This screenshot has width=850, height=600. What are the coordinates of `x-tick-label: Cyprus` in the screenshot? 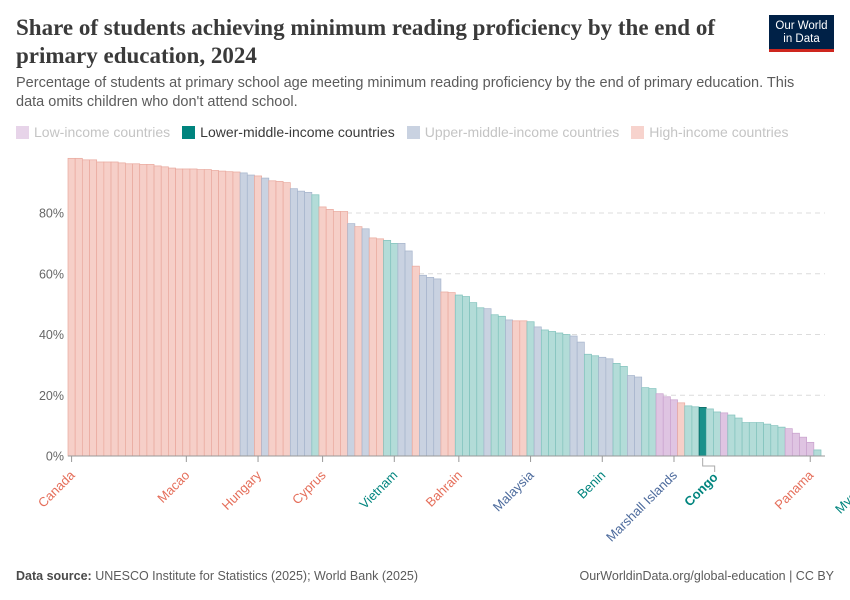 It's located at (309, 487).